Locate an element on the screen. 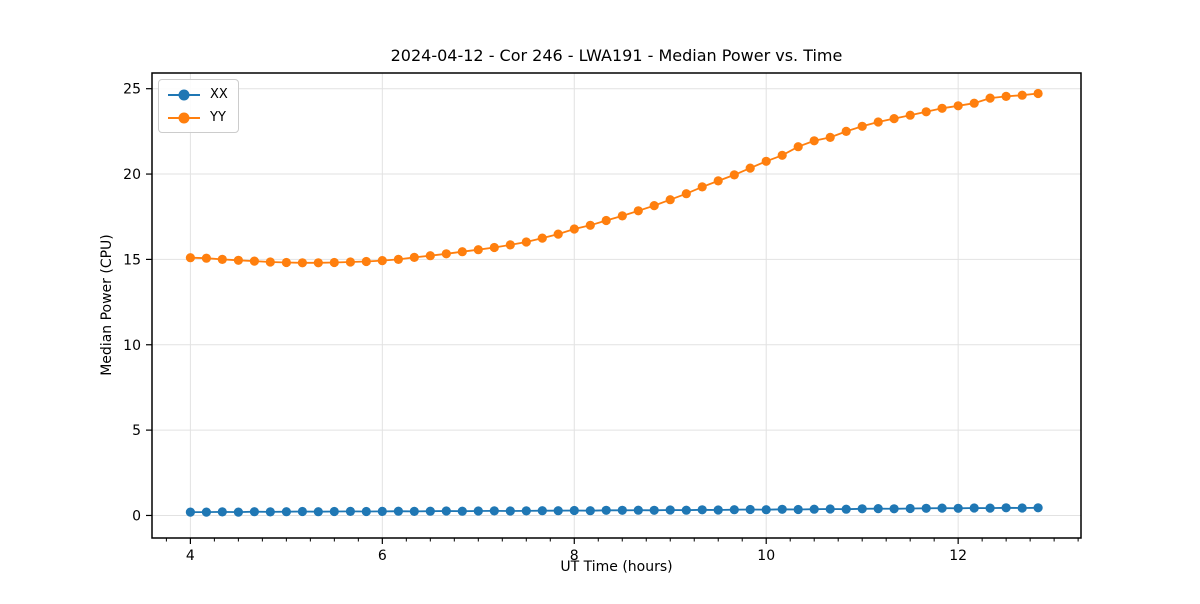  svg-text: 15 is located at coordinates (132, 260).